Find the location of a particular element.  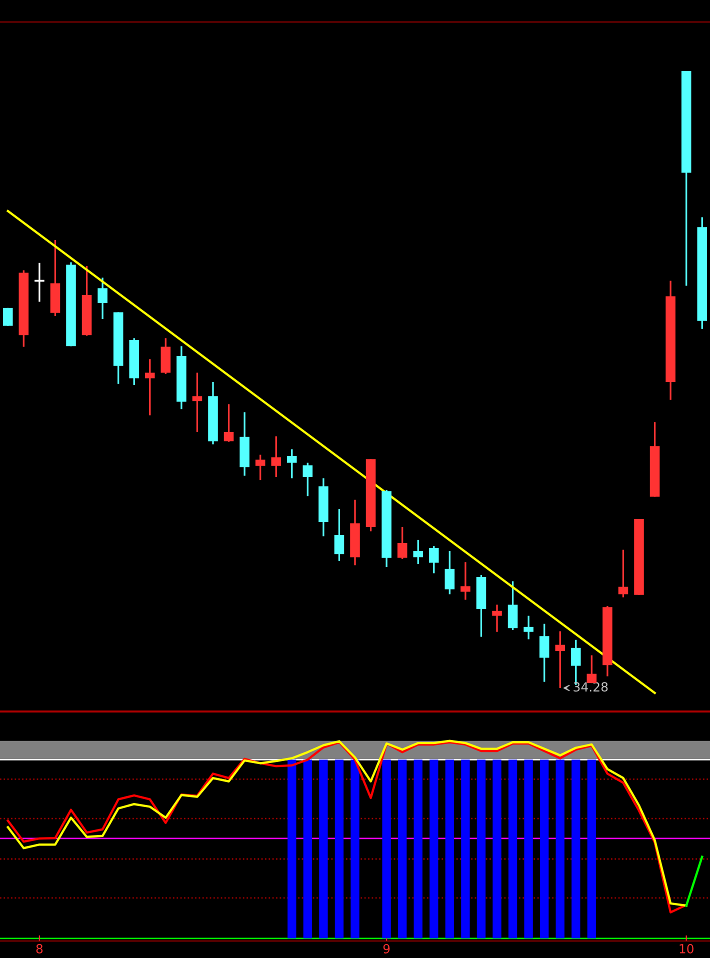

x-tick-label: 8 is located at coordinates (39, 949).